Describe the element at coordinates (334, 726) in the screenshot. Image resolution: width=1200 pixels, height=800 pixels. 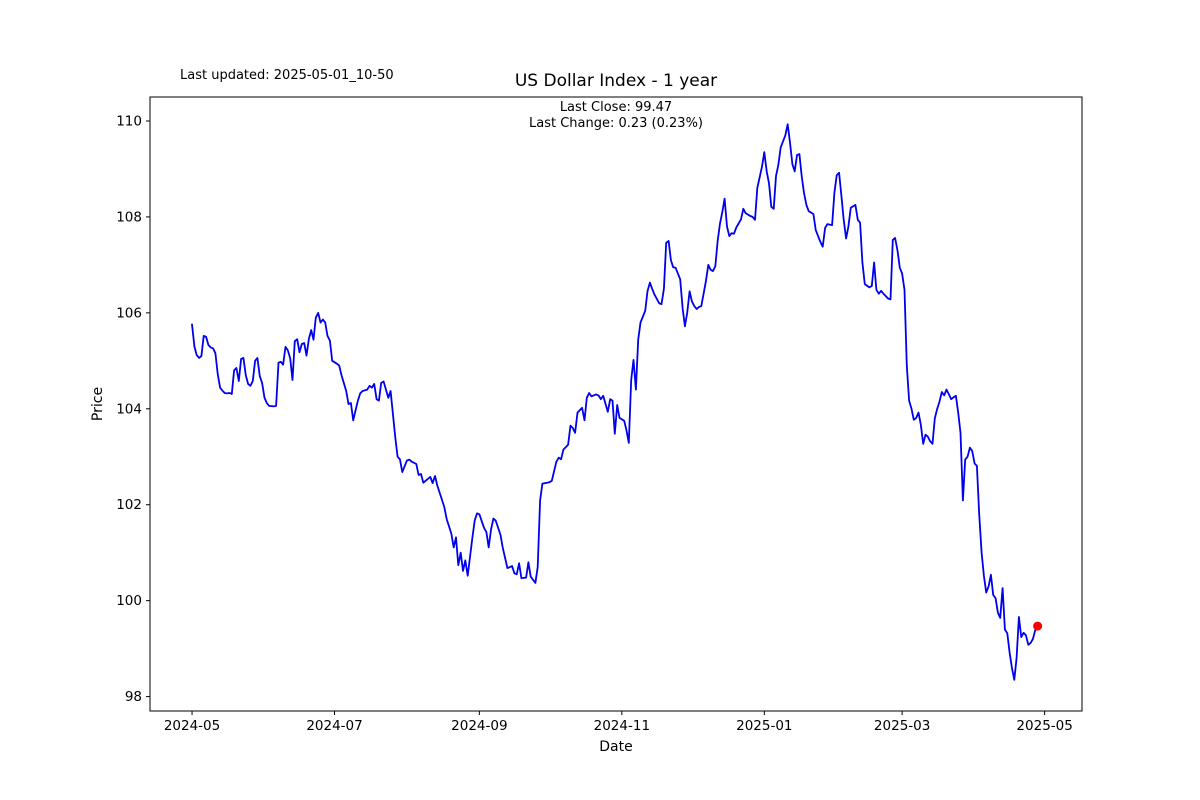
I see `x-tick-label: 2024-07` at that location.